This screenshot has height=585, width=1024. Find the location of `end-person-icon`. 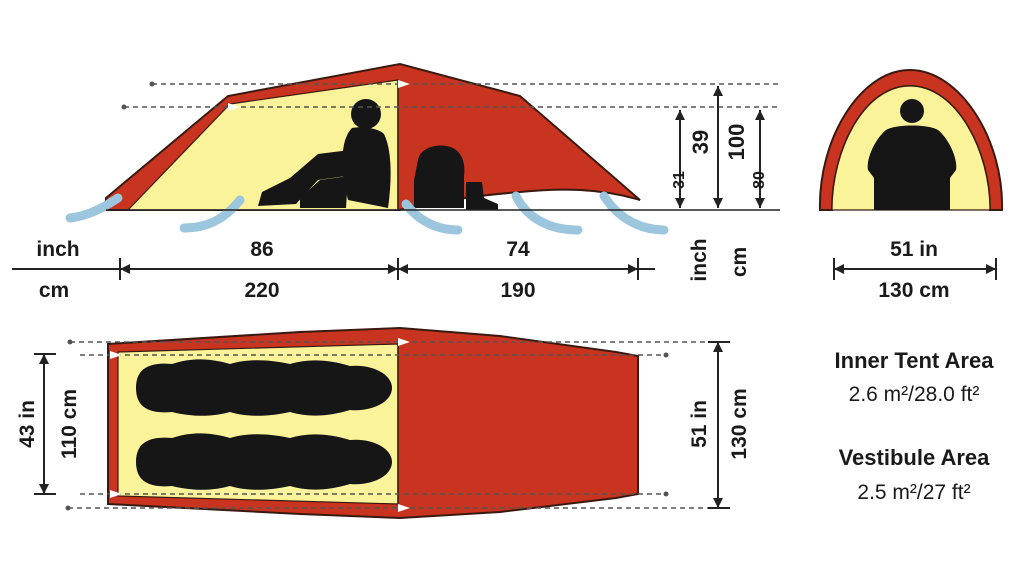

end-person-icon is located at coordinates (912, 154).